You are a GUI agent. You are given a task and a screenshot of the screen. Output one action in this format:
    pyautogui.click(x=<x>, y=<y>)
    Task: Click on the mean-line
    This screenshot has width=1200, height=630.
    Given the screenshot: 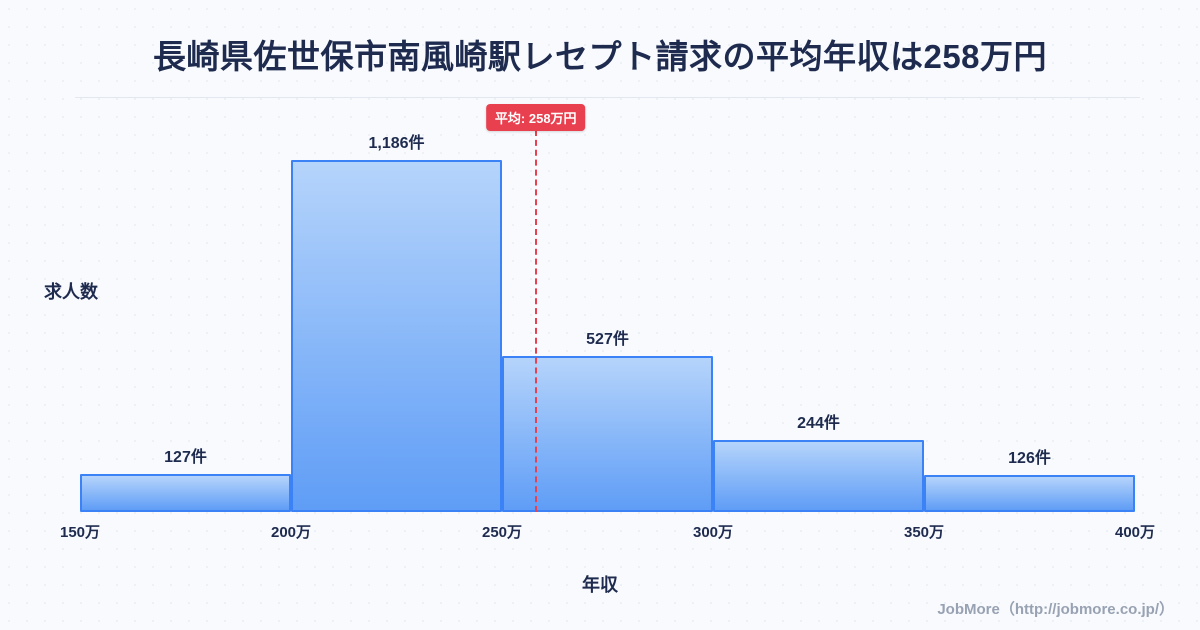 What is the action you would take?
    pyautogui.click(x=535, y=321)
    